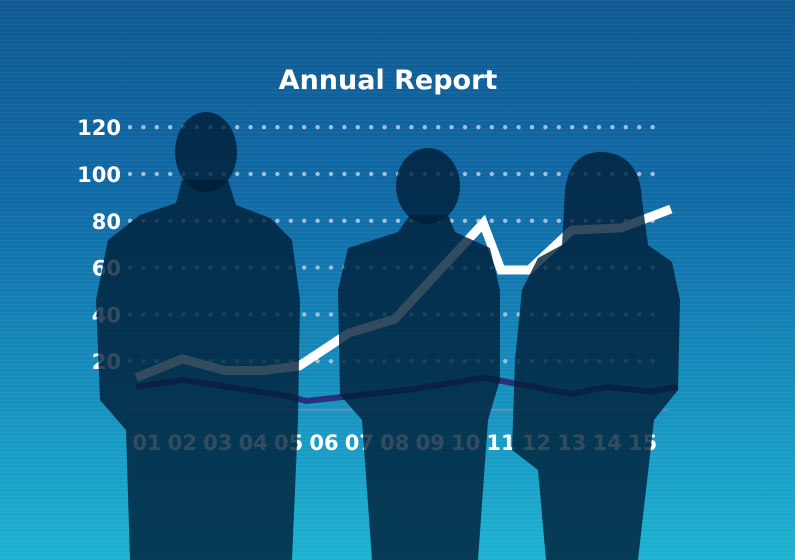 The image size is (795, 560). Describe the element at coordinates (106, 222) in the screenshot. I see `y-tick-label: 80` at that location.